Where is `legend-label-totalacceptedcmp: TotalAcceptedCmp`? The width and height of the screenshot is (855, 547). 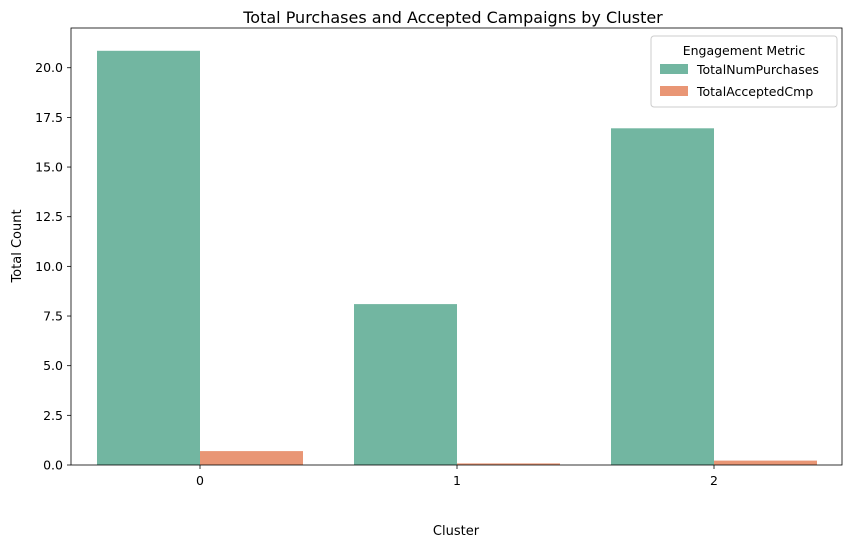
legend-label-totalacceptedcmp: TotalAcceptedCmp is located at coordinates (754, 91).